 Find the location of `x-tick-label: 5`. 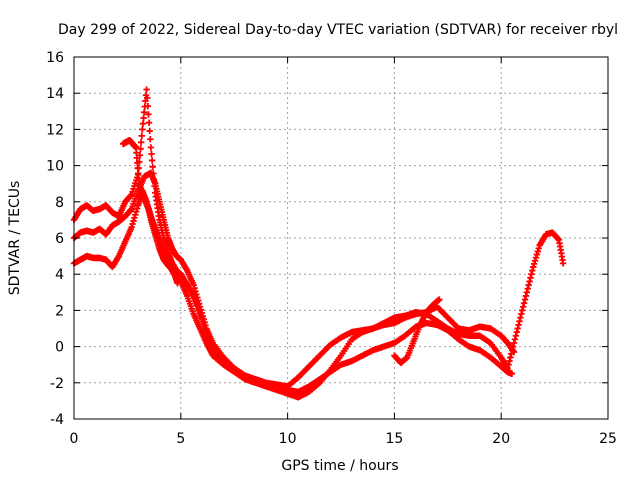

x-tick-label: 5 is located at coordinates (180, 439).